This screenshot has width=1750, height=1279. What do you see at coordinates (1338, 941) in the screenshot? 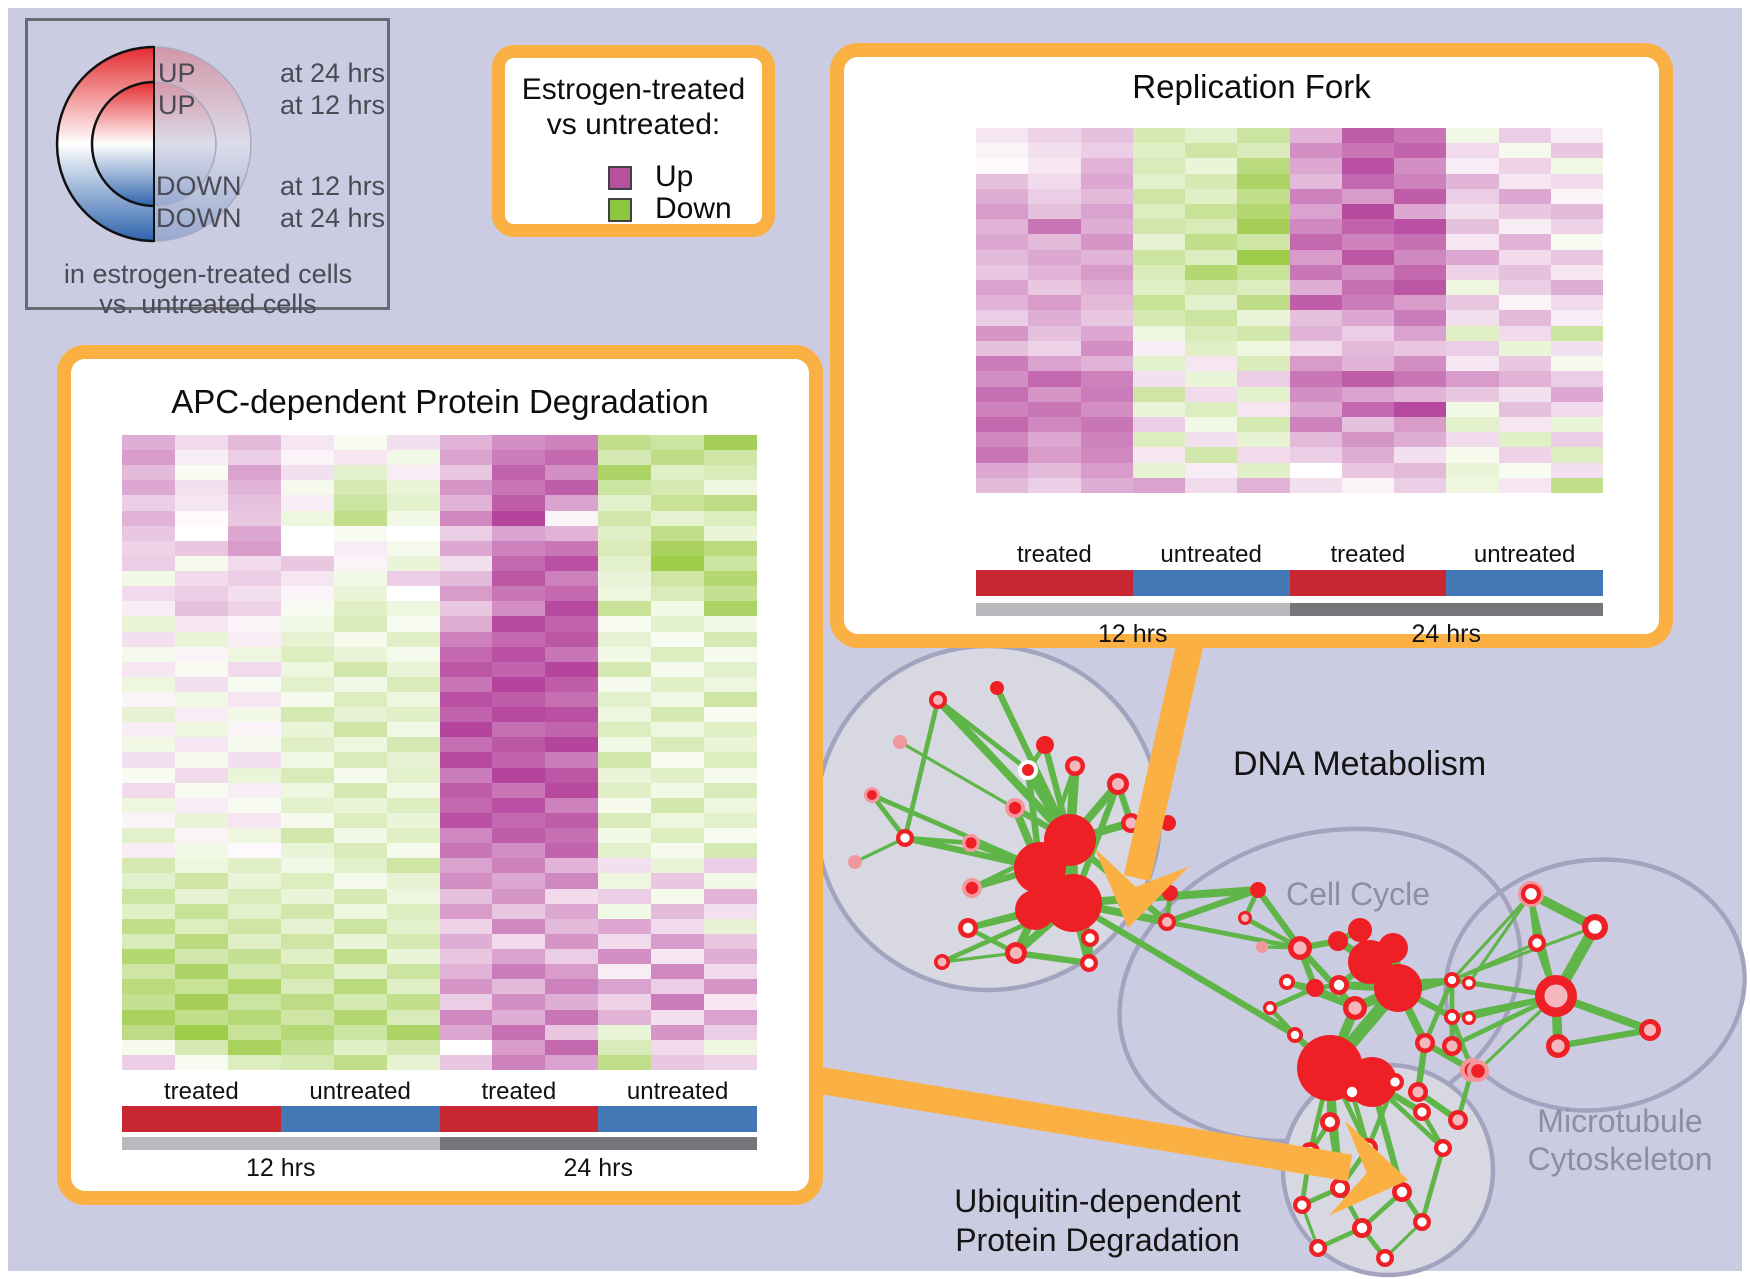
I see `network-node-c2` at bounding box center [1338, 941].